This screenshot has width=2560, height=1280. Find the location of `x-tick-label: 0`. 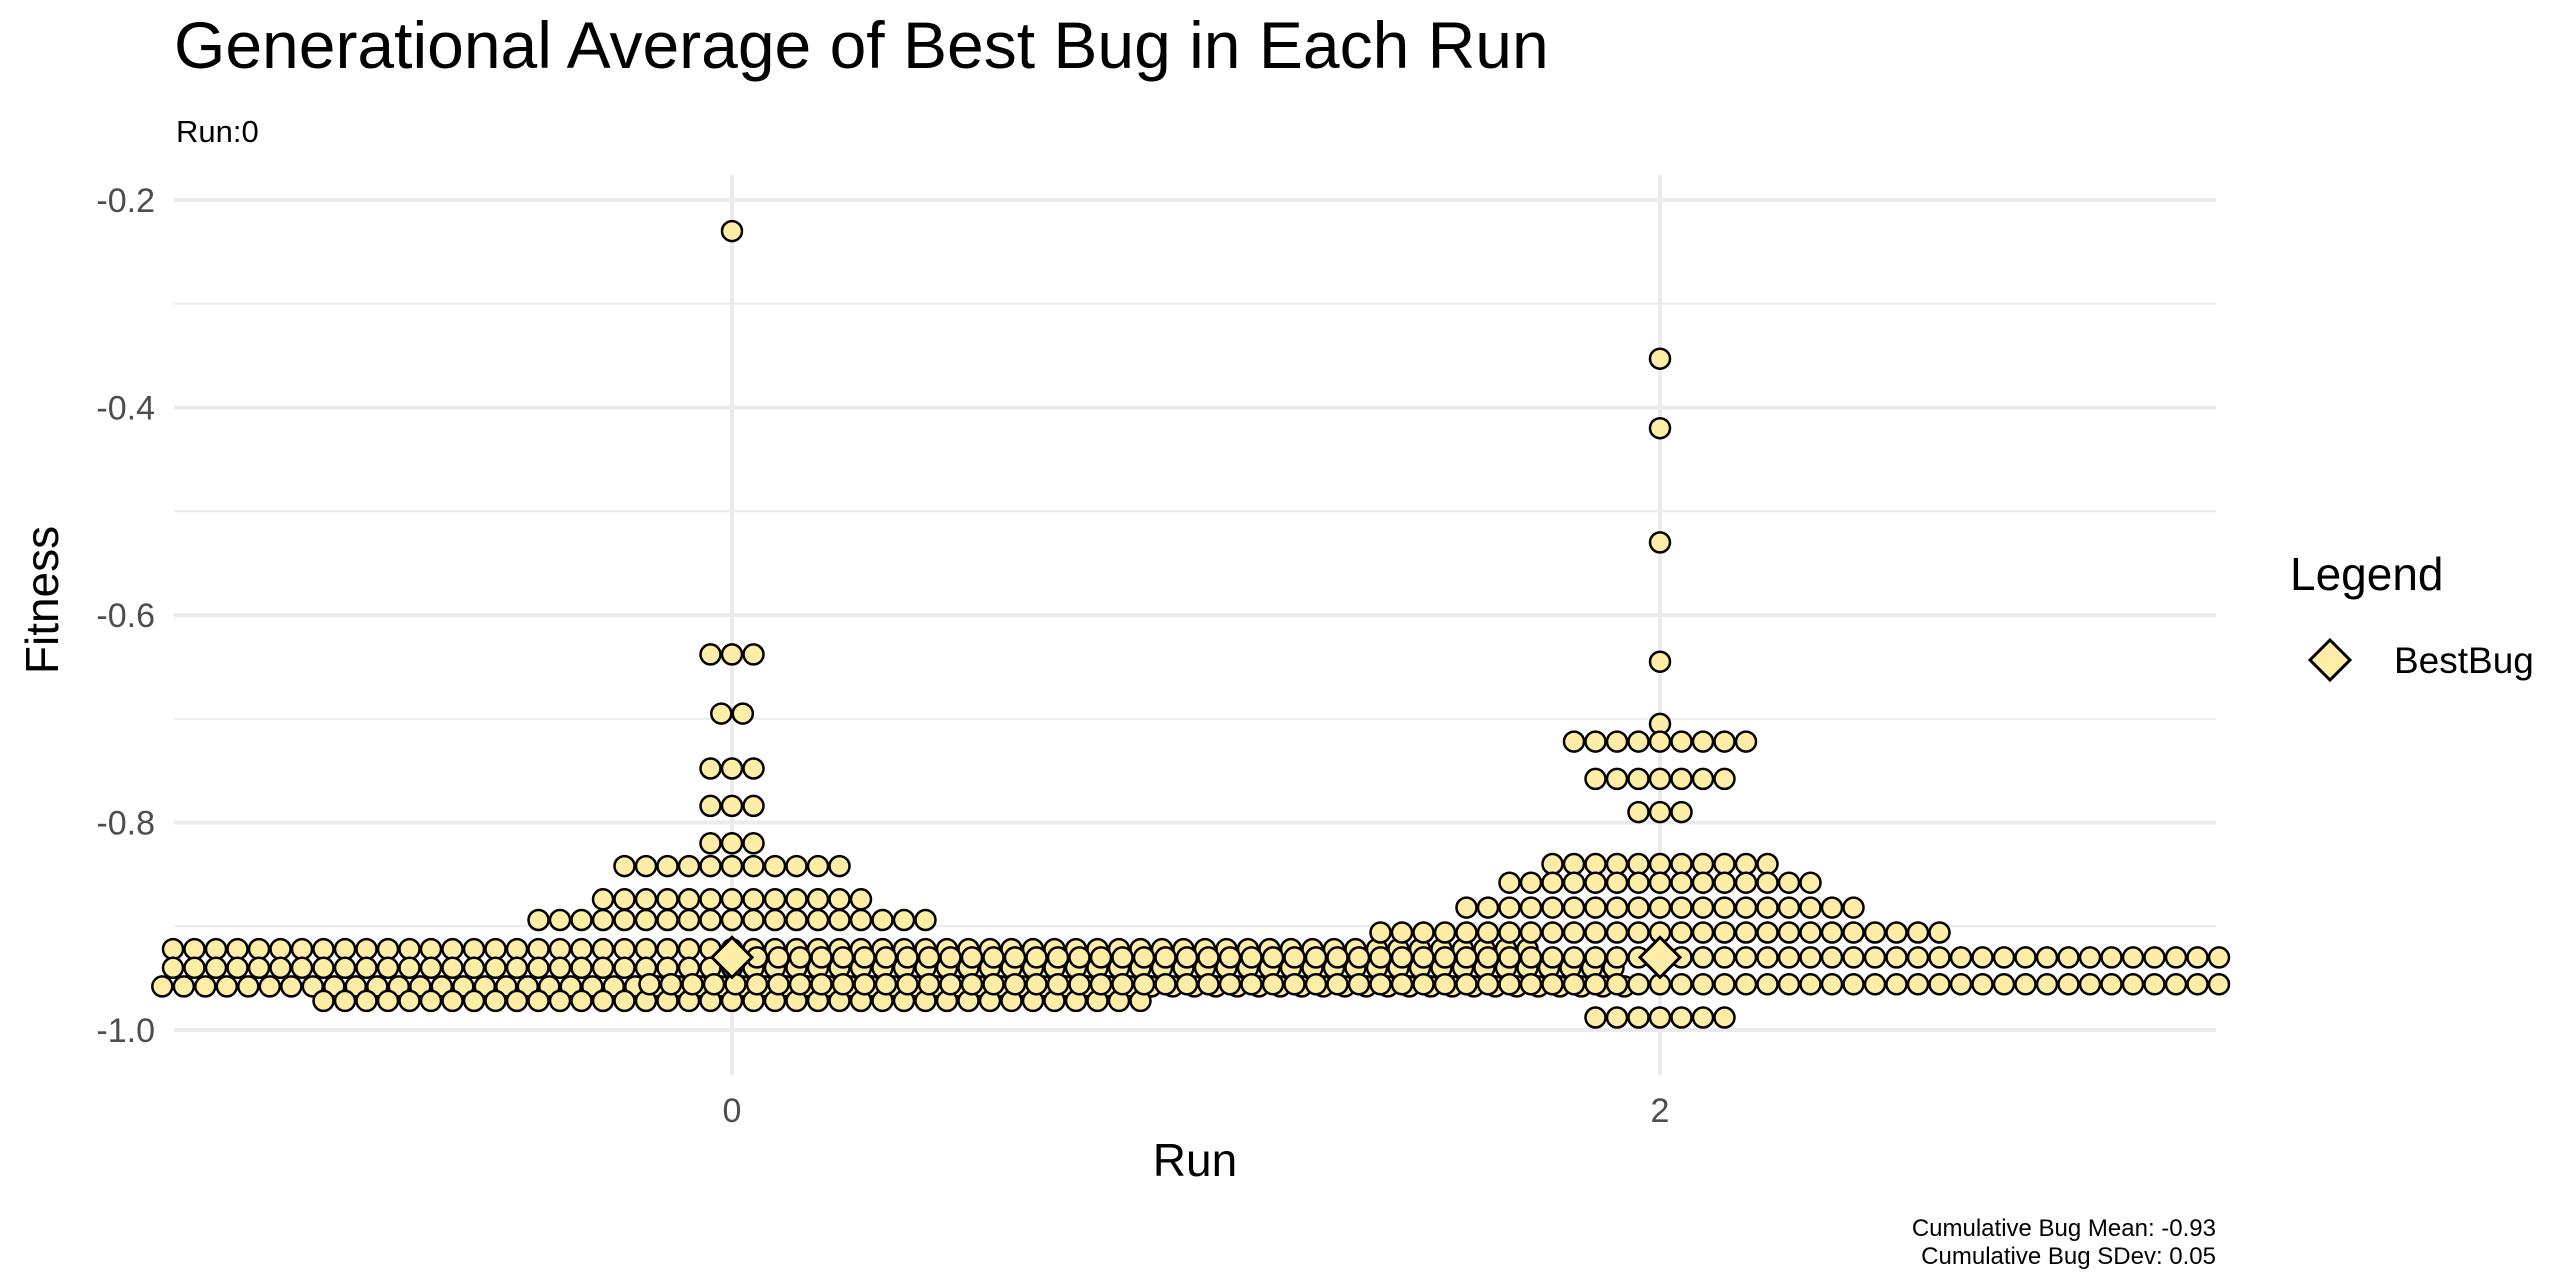

x-tick-label: 0 is located at coordinates (732, 1111).